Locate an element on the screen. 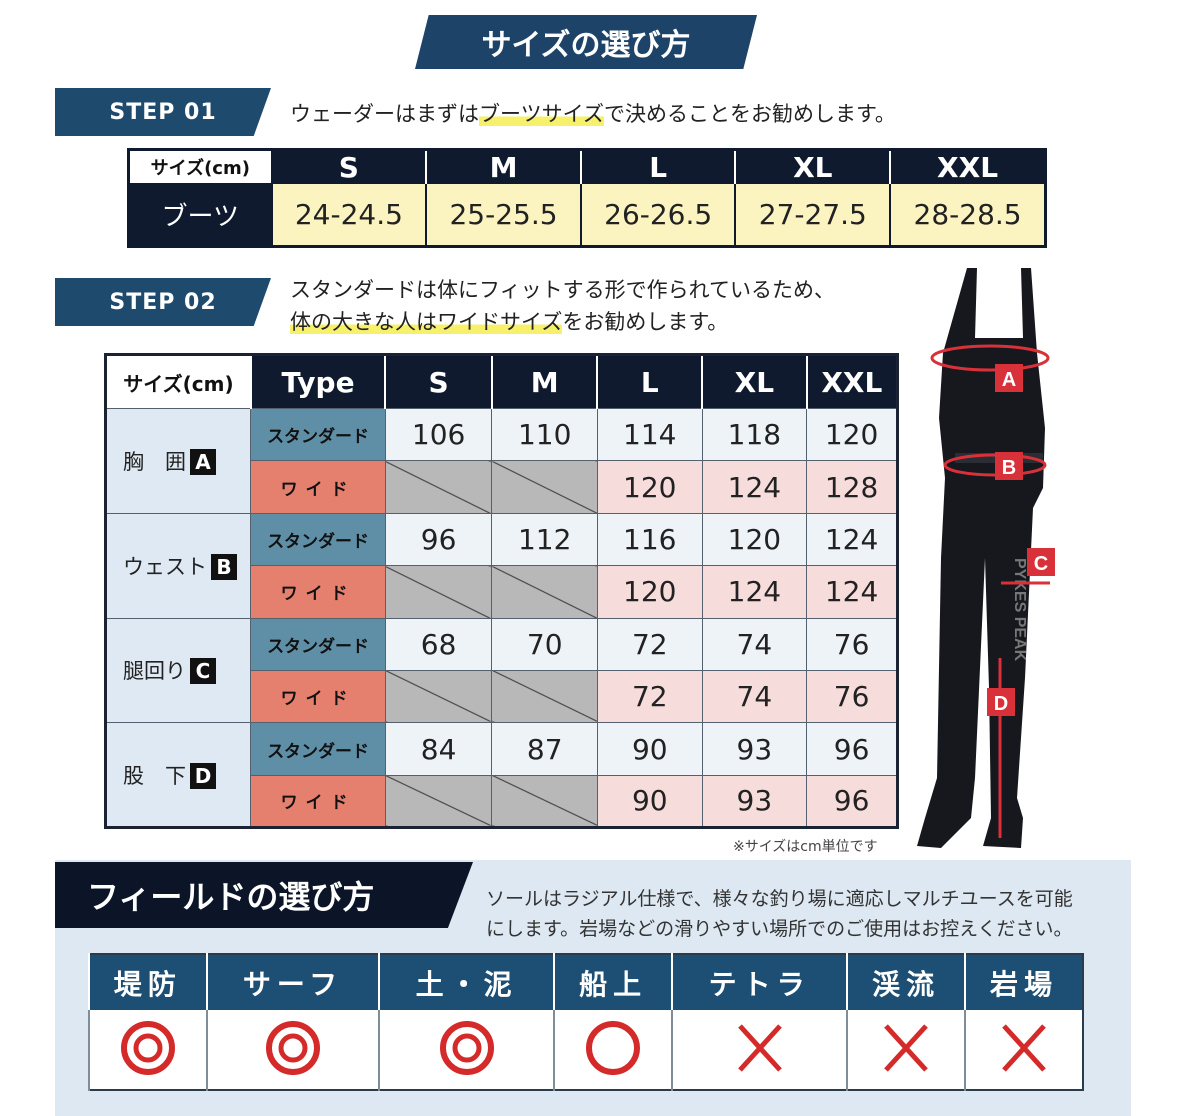  boot-value: 24-24.5 is located at coordinates (348, 215).